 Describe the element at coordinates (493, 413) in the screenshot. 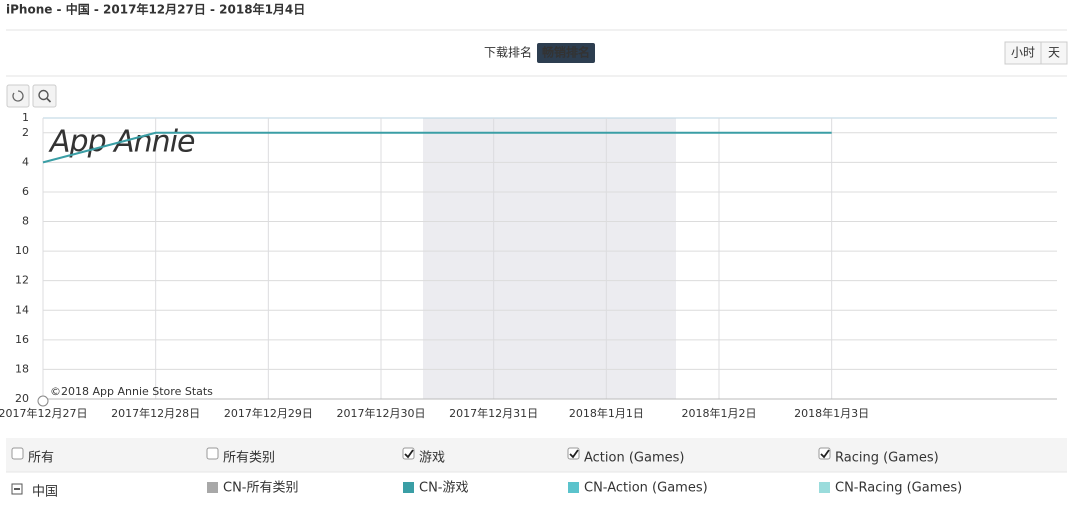

I see `x-tick-label: 2017年12月31日` at that location.